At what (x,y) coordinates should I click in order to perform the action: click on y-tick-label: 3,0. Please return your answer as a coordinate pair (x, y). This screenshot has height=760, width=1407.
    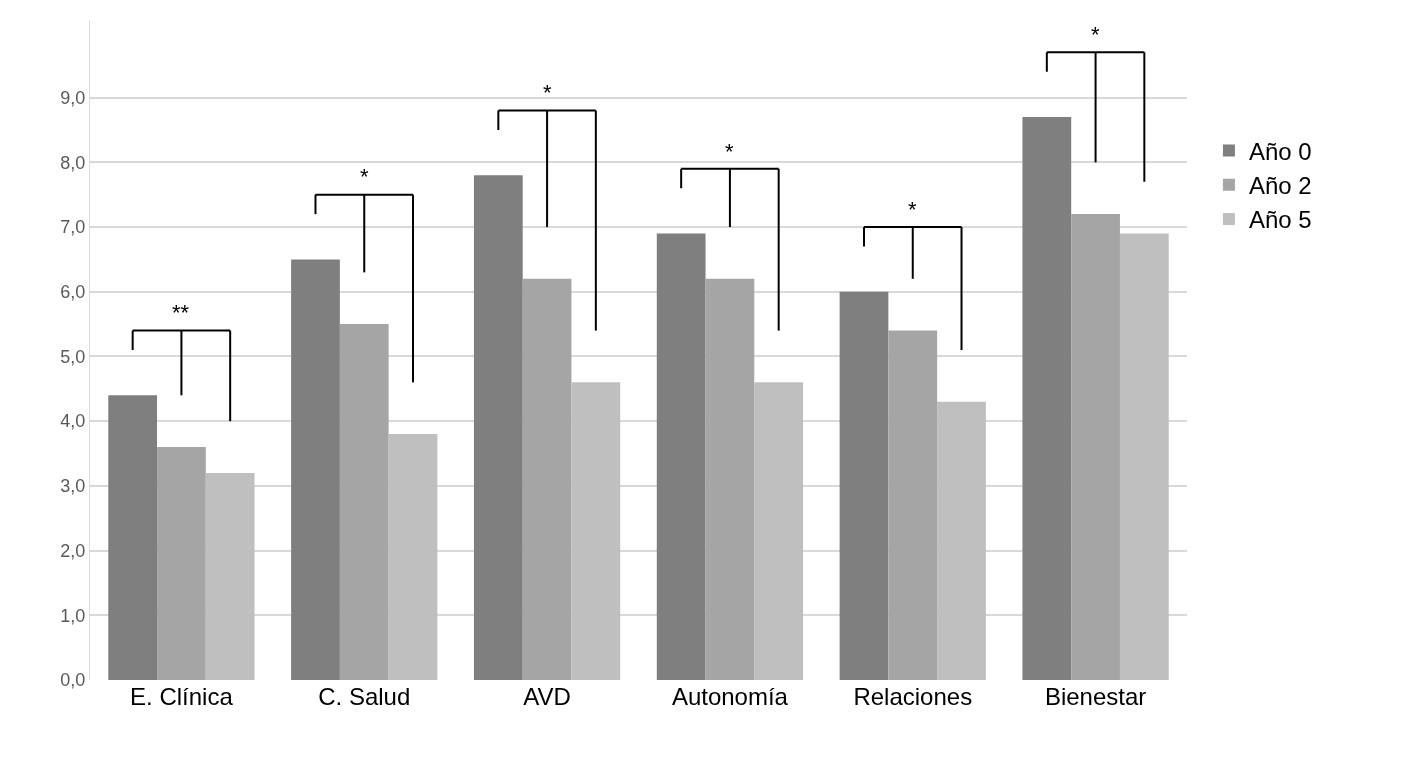
    Looking at the image, I should click on (73, 486).